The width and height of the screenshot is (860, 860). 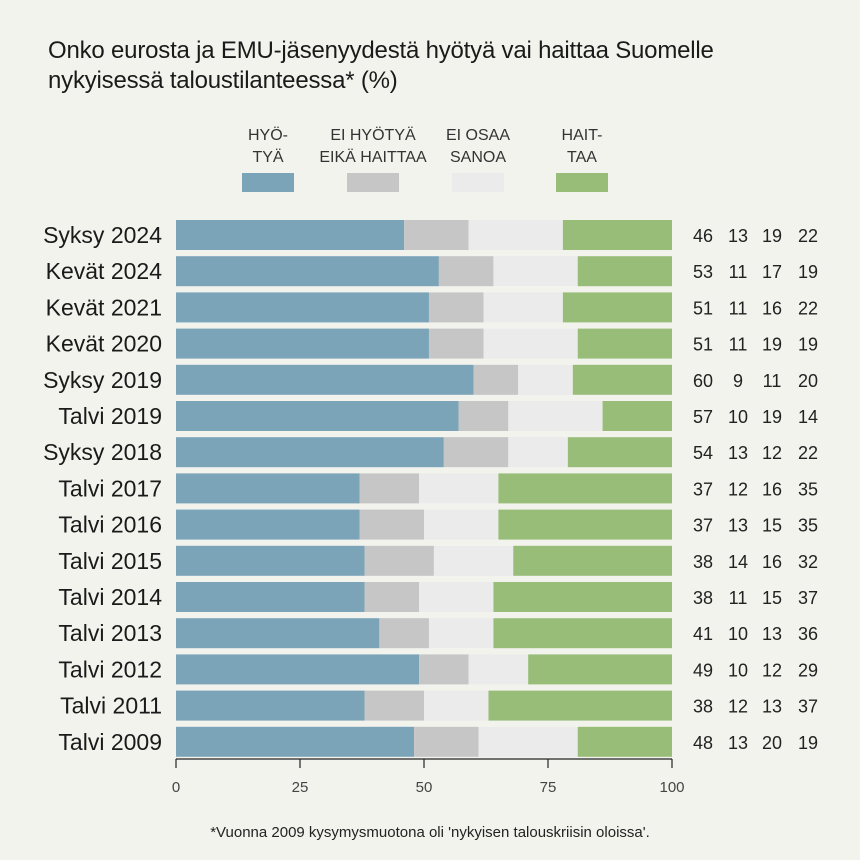 What do you see at coordinates (772, 272) in the screenshot?
I see `value-label: 17` at bounding box center [772, 272].